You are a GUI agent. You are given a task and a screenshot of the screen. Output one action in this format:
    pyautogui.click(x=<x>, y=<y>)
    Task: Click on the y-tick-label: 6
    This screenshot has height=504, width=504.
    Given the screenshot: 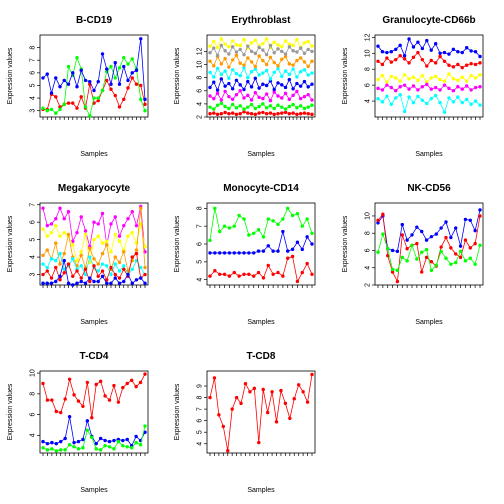 What is the action you would take?
    pyautogui.click(x=32, y=73)
    